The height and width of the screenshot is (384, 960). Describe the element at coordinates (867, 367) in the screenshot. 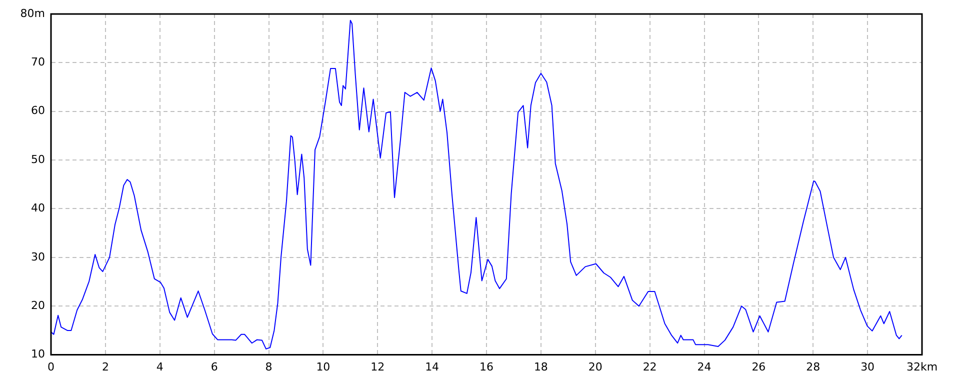

I see `x-tick-label: 30` at that location.